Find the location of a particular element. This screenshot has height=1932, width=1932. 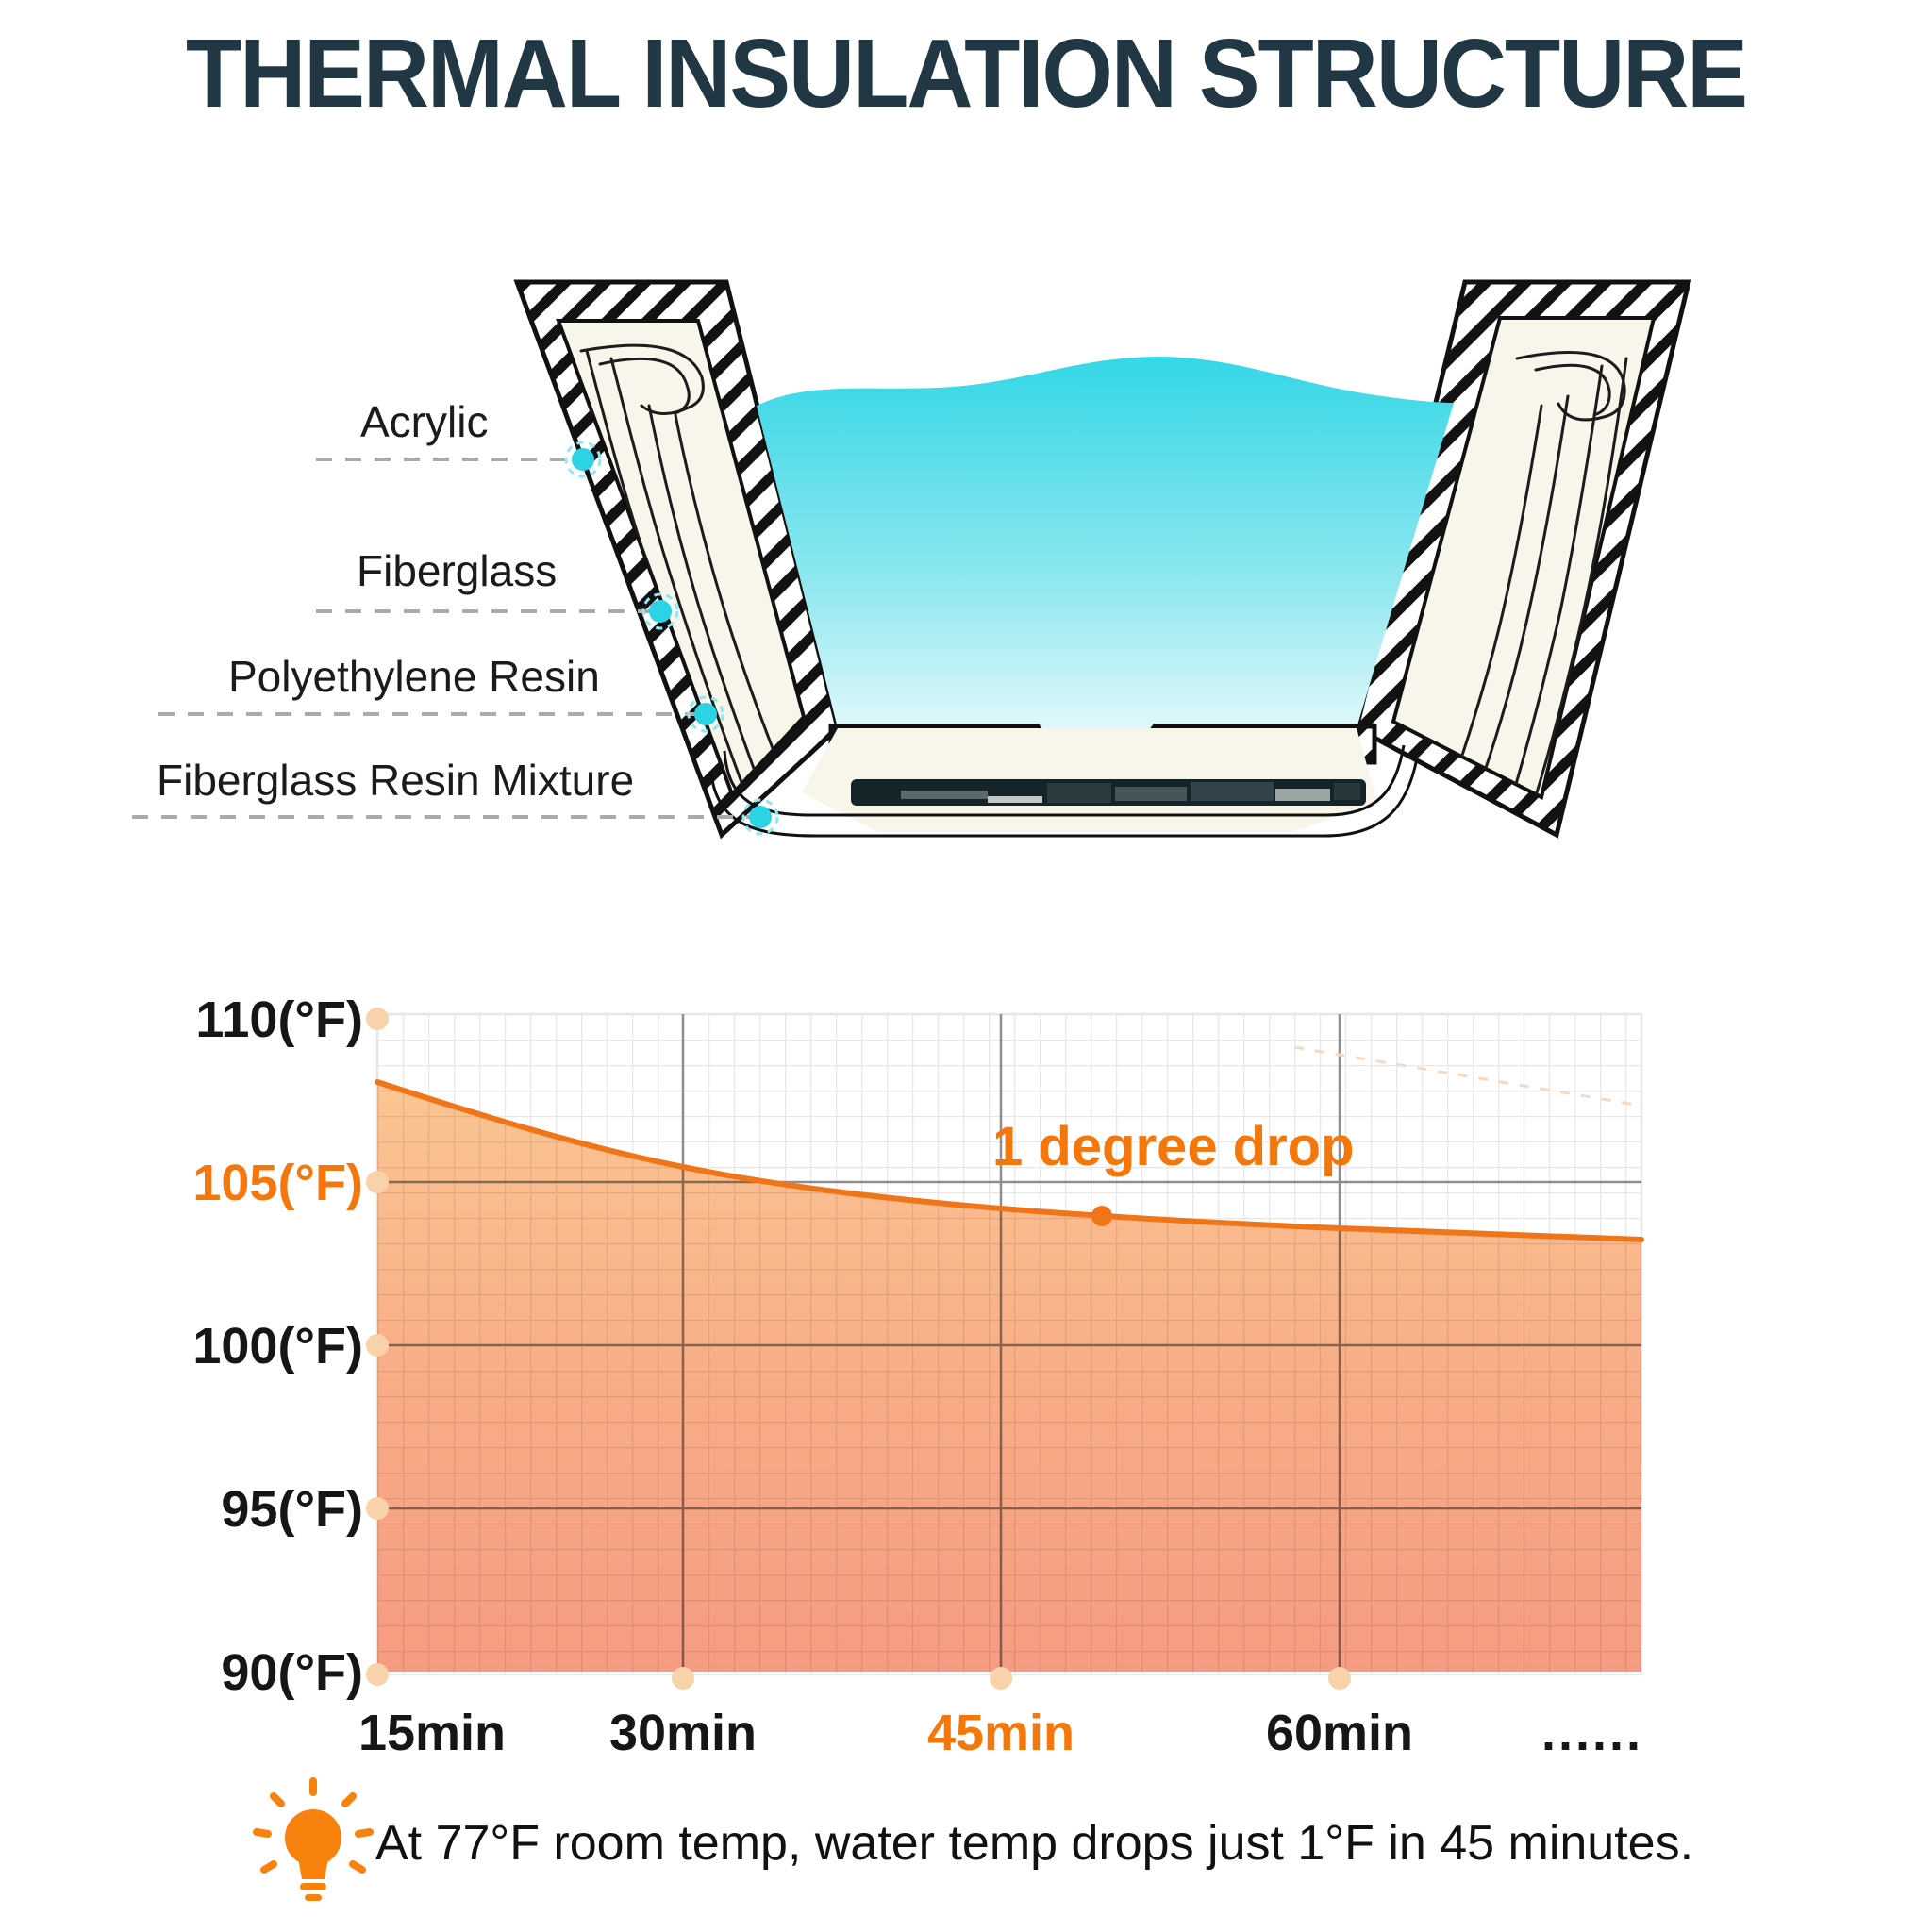

leader-lines is located at coordinates (446, 638).